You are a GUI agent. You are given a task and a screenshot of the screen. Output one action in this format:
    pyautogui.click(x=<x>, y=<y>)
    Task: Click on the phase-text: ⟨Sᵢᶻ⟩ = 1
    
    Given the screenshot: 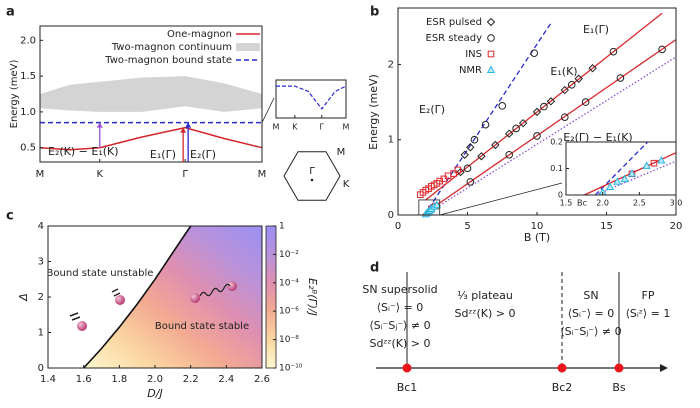 What is the action you would take?
    pyautogui.click(x=648, y=313)
    